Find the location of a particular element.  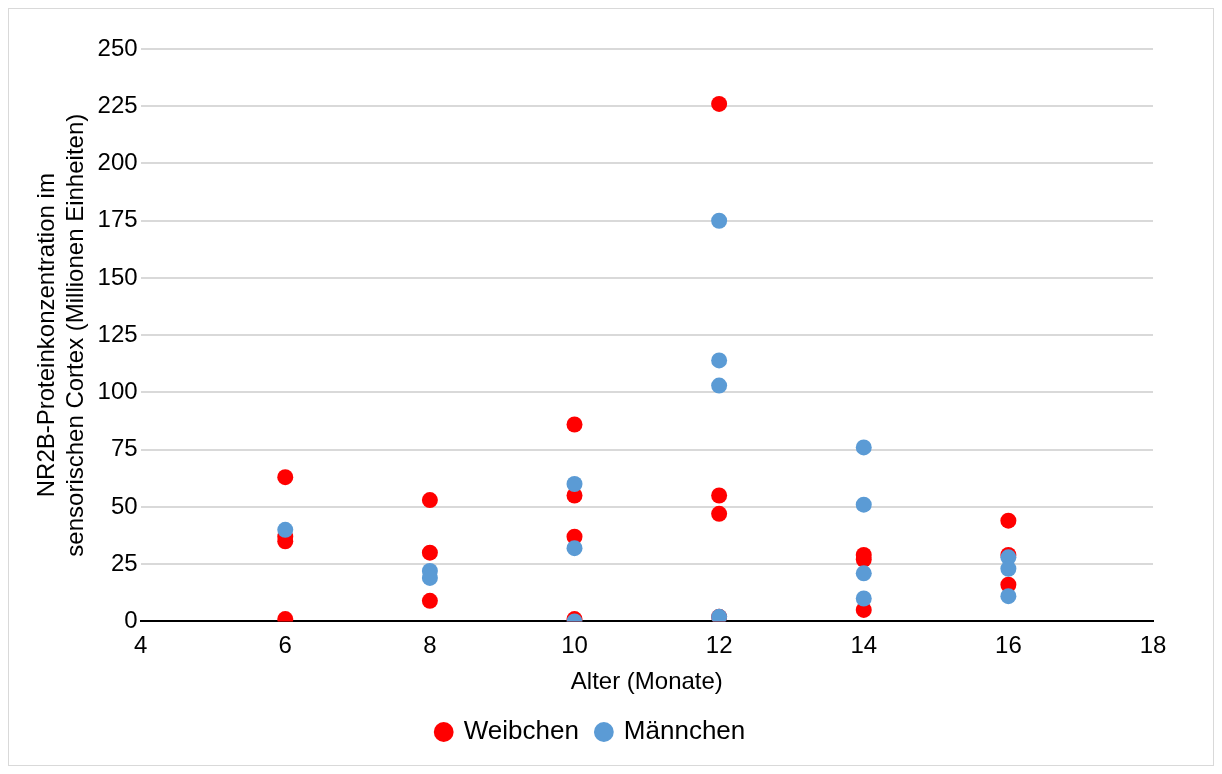

legend-label: Männchen is located at coordinates (684, 730).